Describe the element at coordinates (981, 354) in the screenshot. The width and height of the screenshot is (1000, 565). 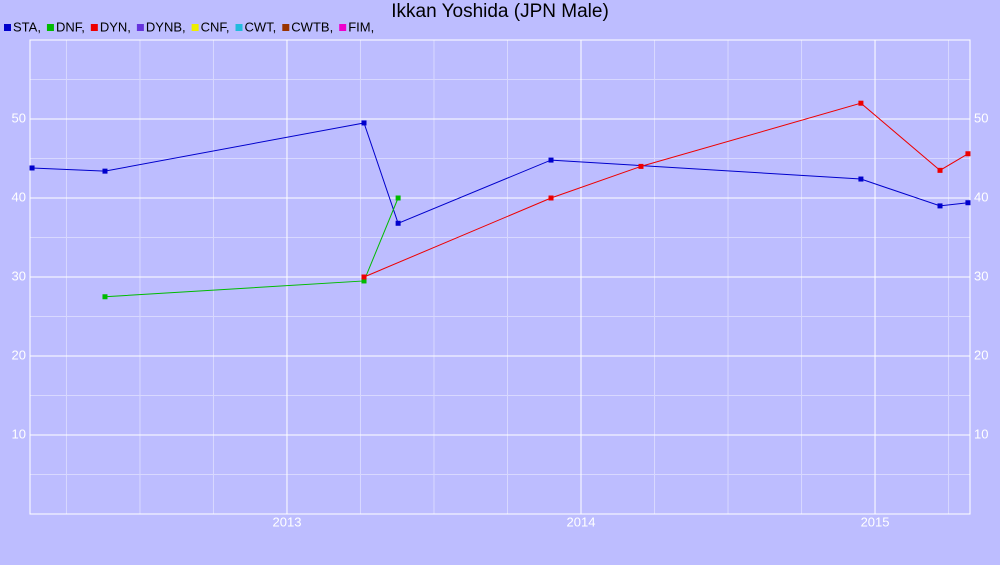
I see `y2-tick-label: 20` at that location.